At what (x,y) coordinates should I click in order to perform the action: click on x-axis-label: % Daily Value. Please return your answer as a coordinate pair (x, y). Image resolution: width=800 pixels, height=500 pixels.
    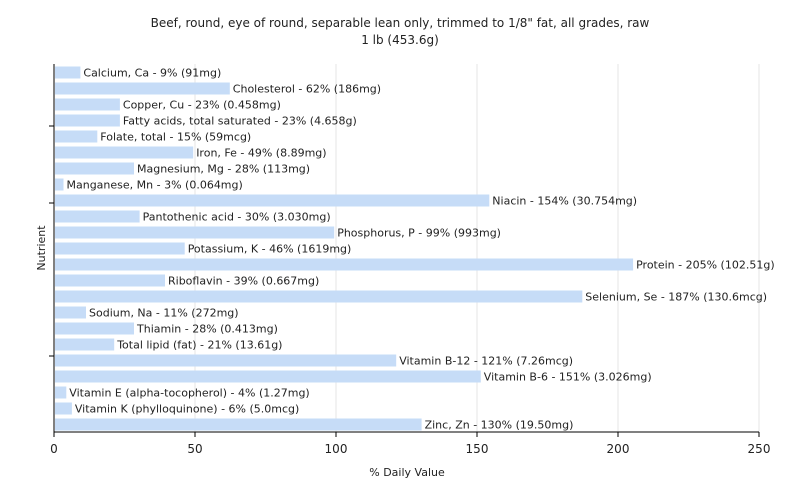
    Looking at the image, I should click on (407, 472).